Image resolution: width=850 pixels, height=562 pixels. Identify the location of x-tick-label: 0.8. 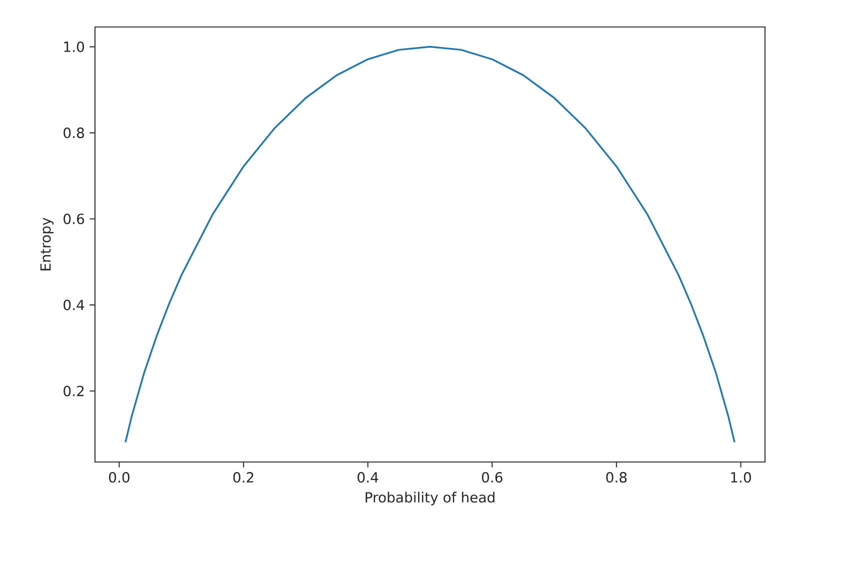
(616, 477).